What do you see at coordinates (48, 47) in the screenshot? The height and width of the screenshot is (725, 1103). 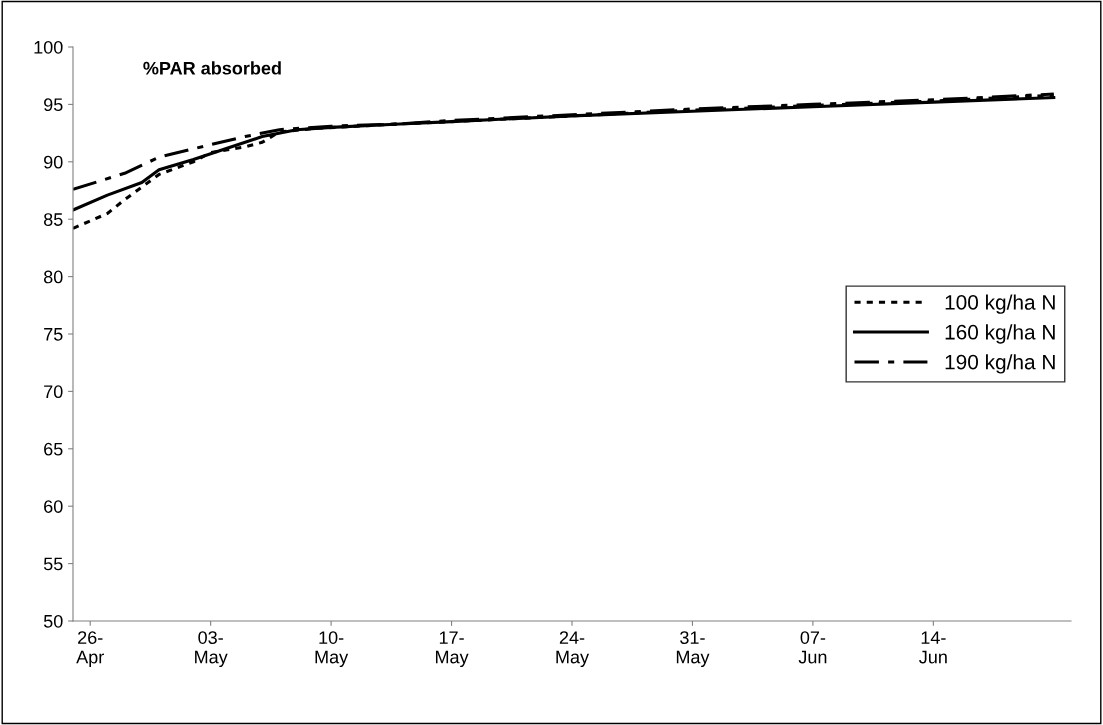 I see `y-tick-label: 100` at bounding box center [48, 47].